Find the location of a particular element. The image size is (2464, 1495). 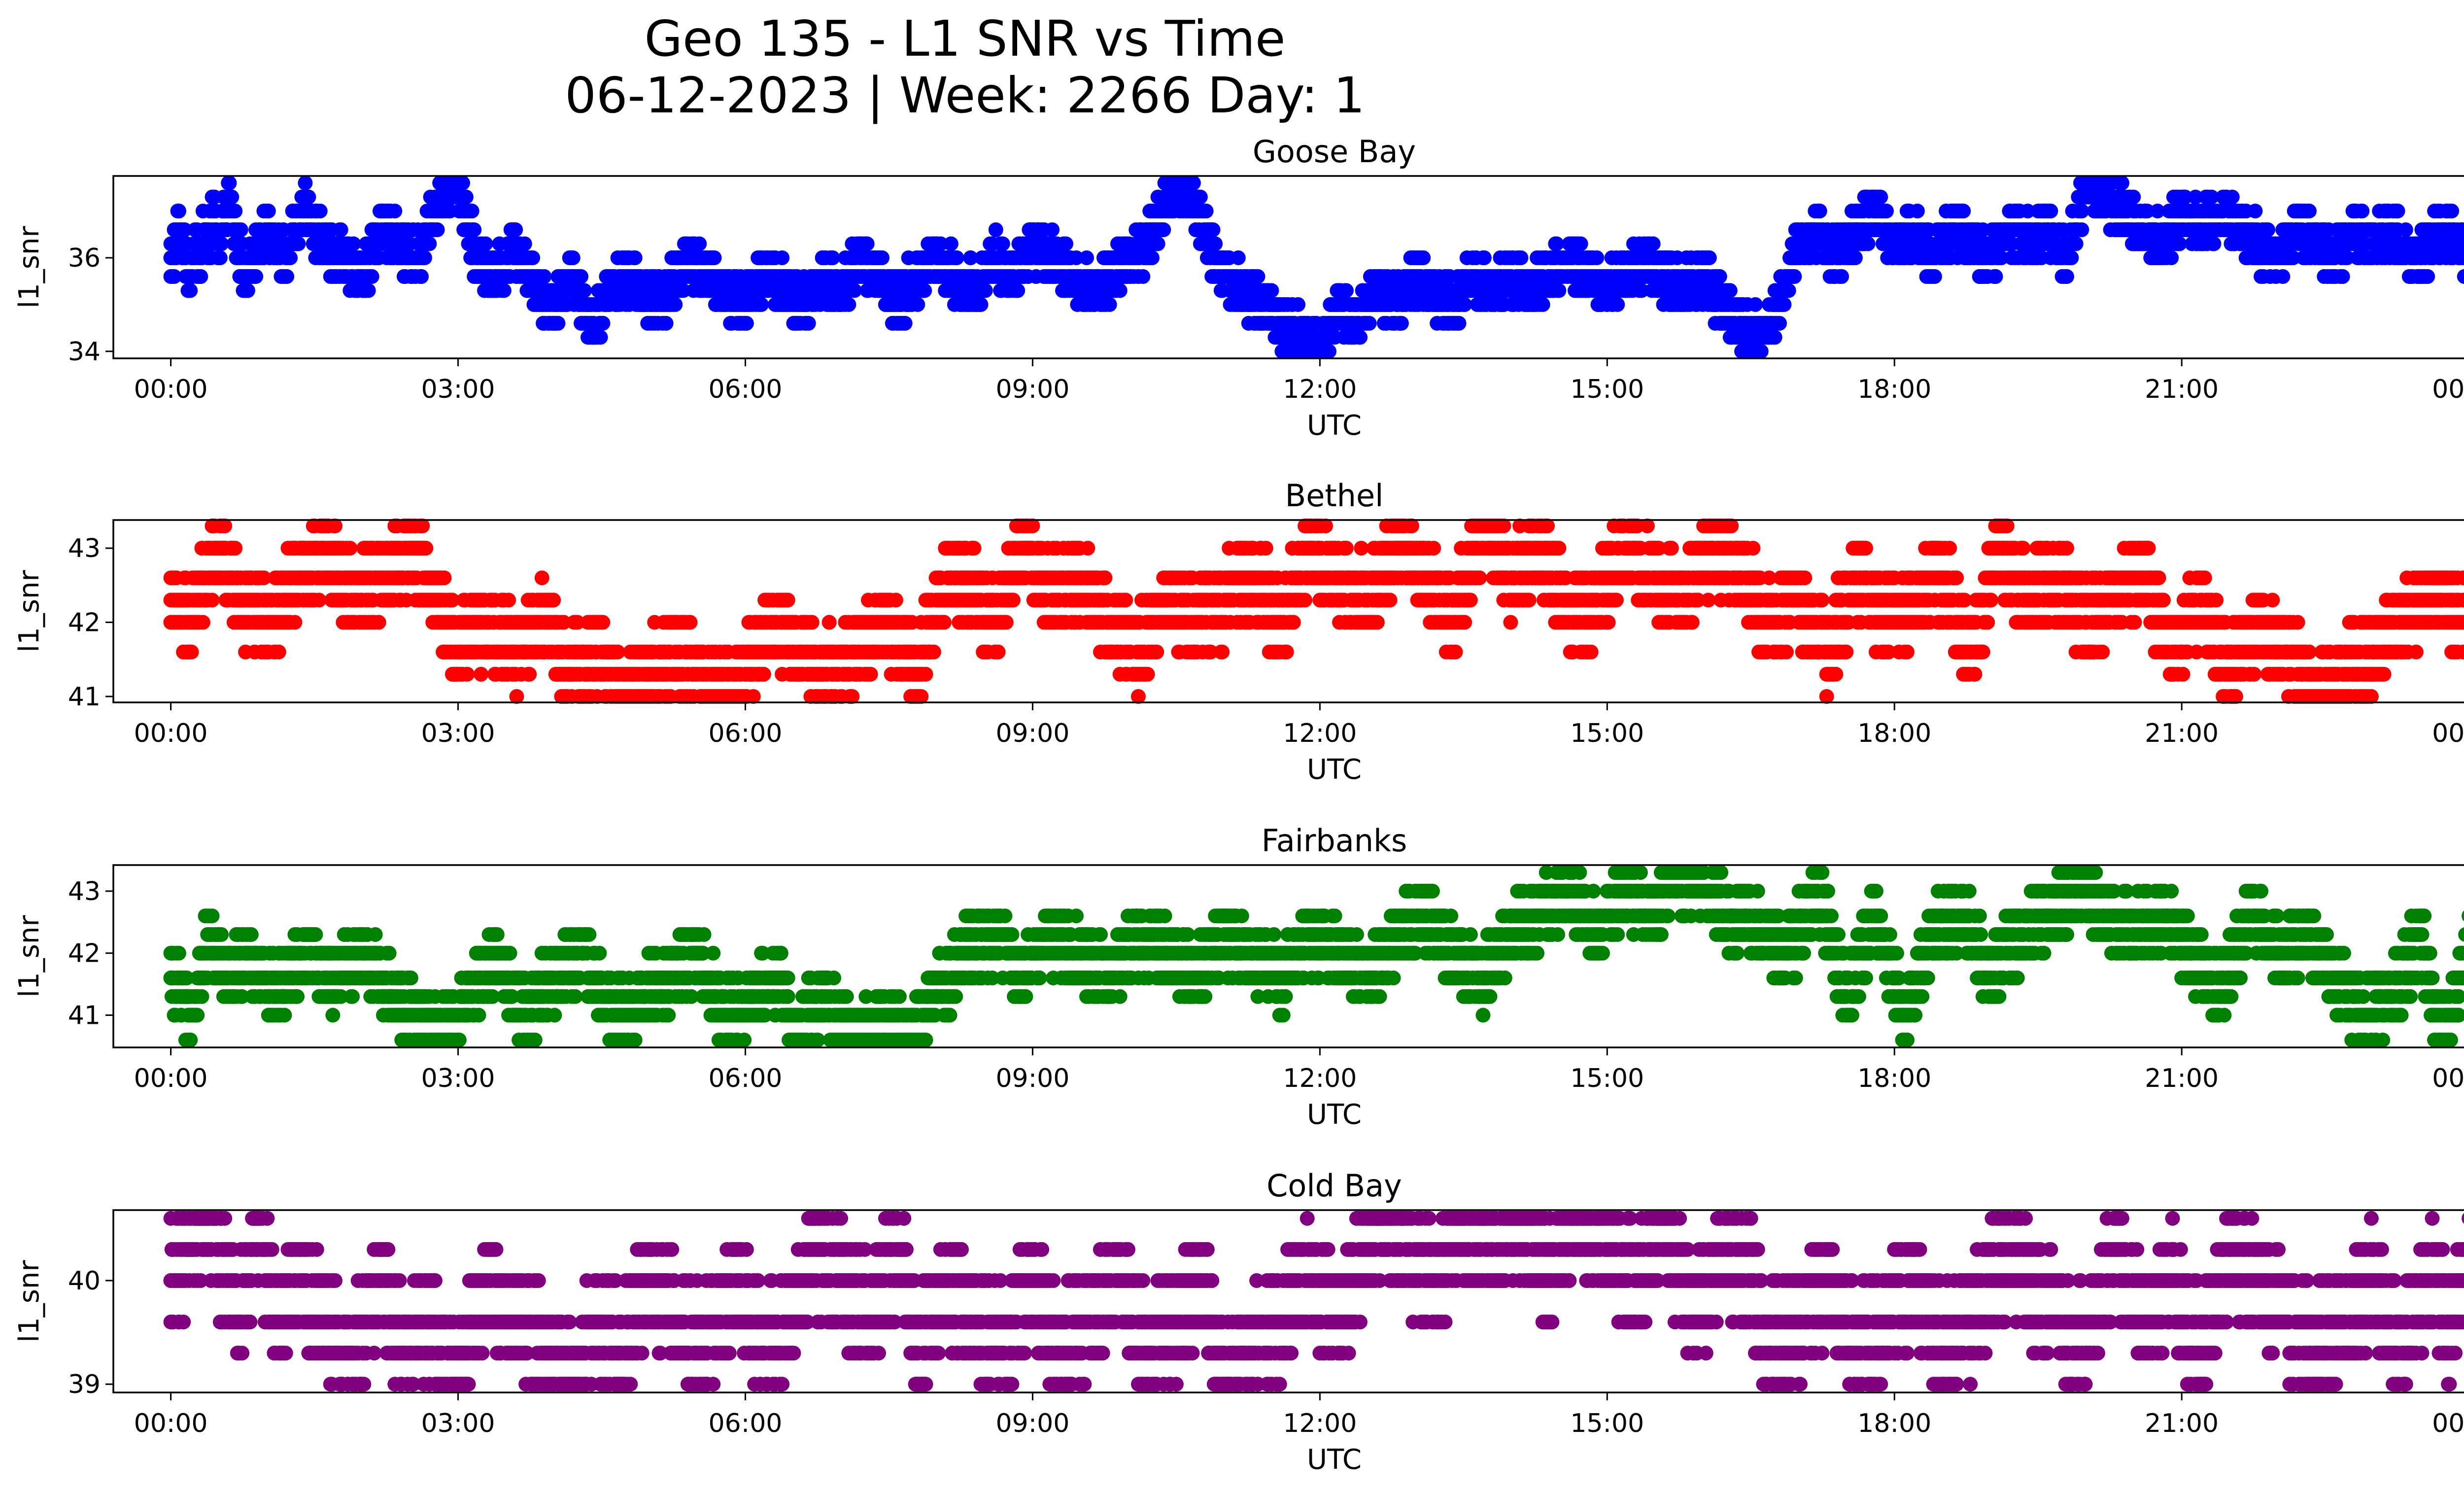

scatter-points-goose-bay is located at coordinates (1313, 267).